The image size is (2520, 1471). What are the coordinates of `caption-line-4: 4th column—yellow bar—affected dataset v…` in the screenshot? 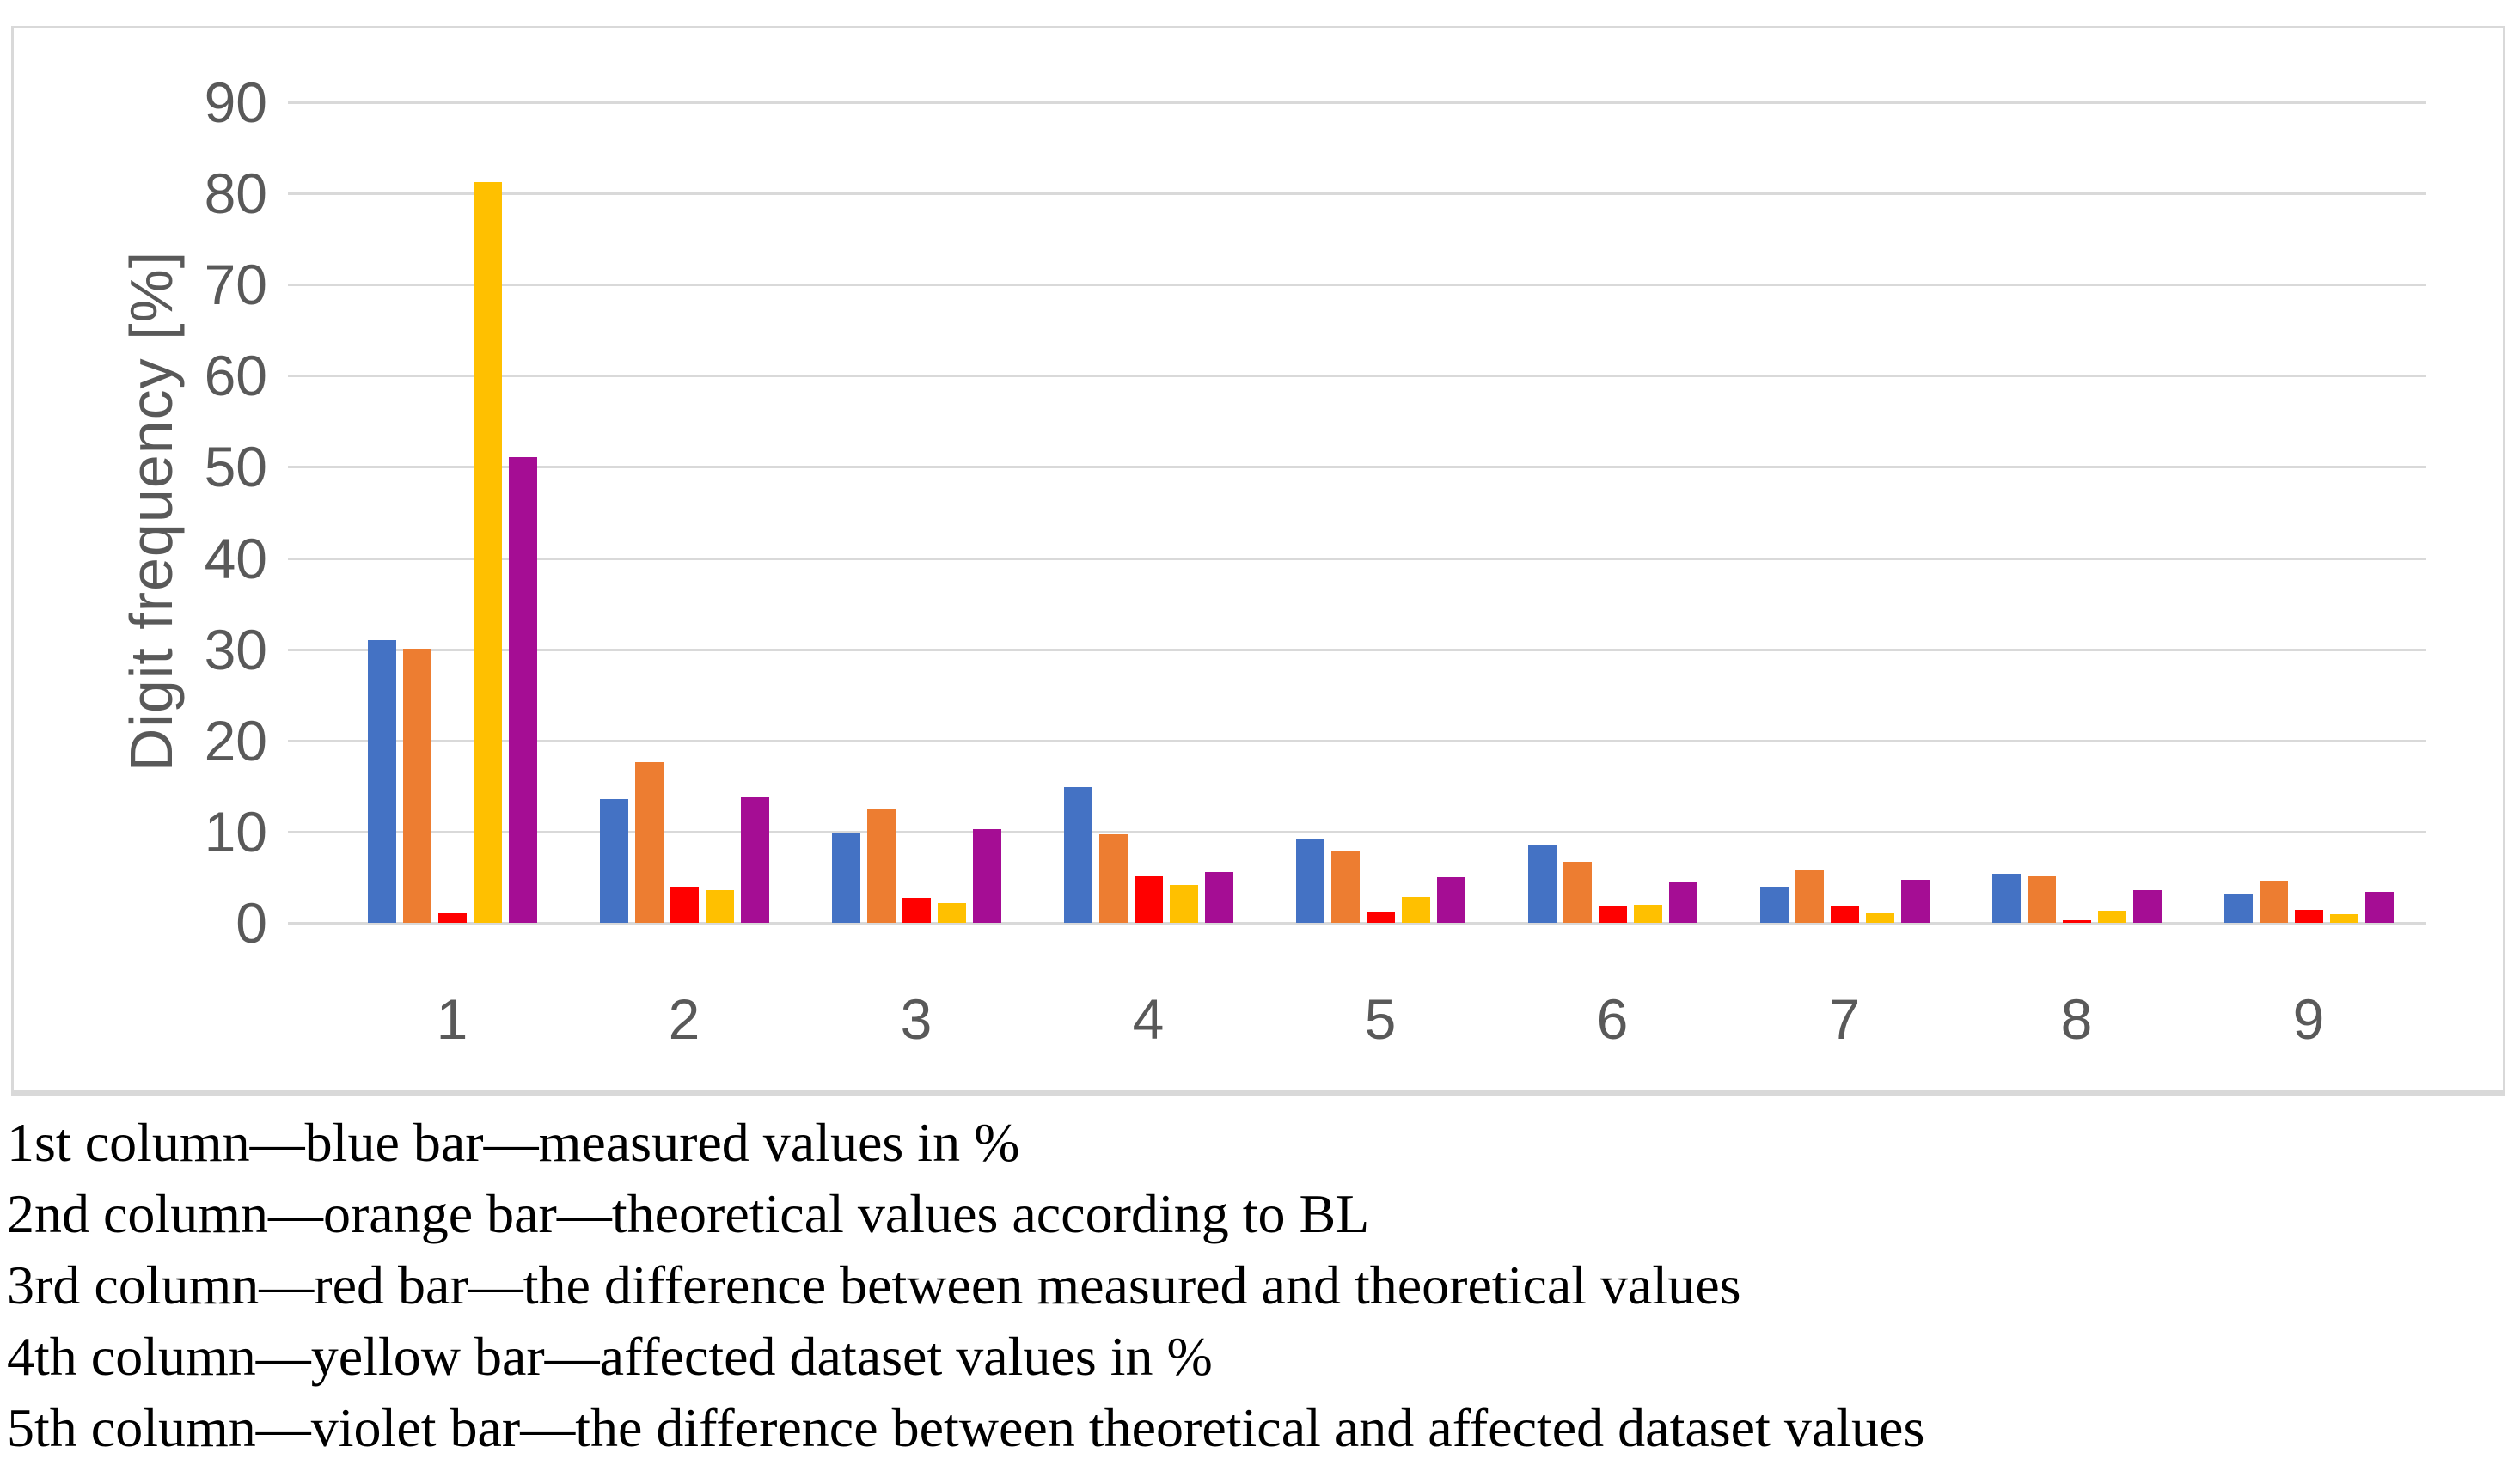 It's located at (610, 1356).